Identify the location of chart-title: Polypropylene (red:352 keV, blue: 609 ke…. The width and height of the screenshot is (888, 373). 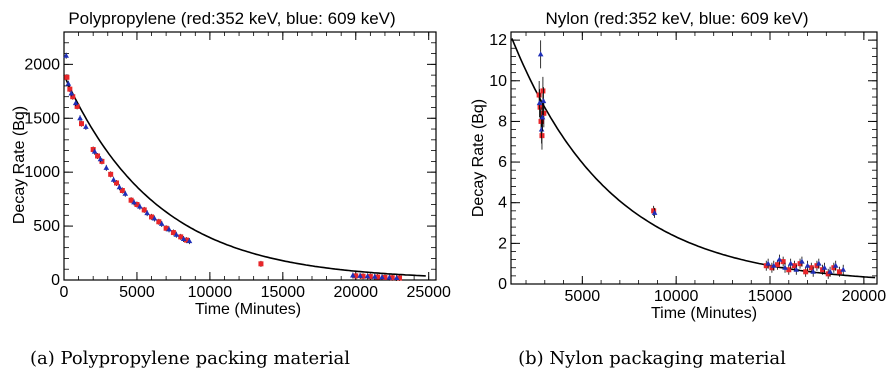
(231, 18).